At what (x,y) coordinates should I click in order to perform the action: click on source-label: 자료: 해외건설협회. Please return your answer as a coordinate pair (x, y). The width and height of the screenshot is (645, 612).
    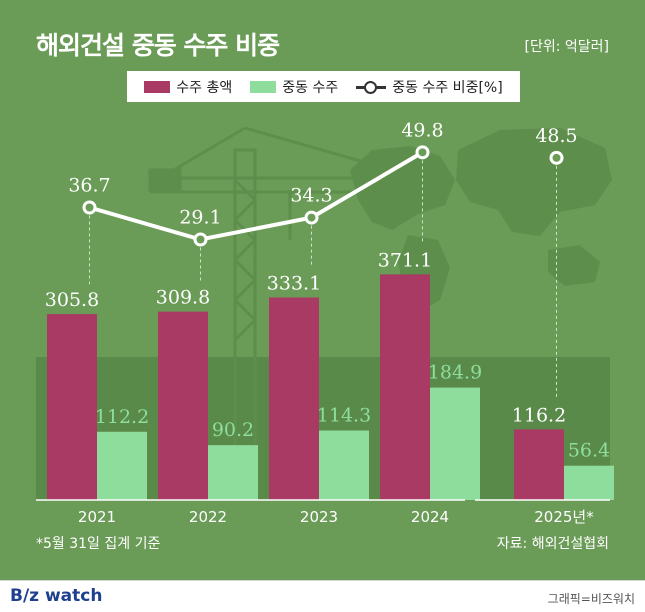
    Looking at the image, I should click on (552, 544).